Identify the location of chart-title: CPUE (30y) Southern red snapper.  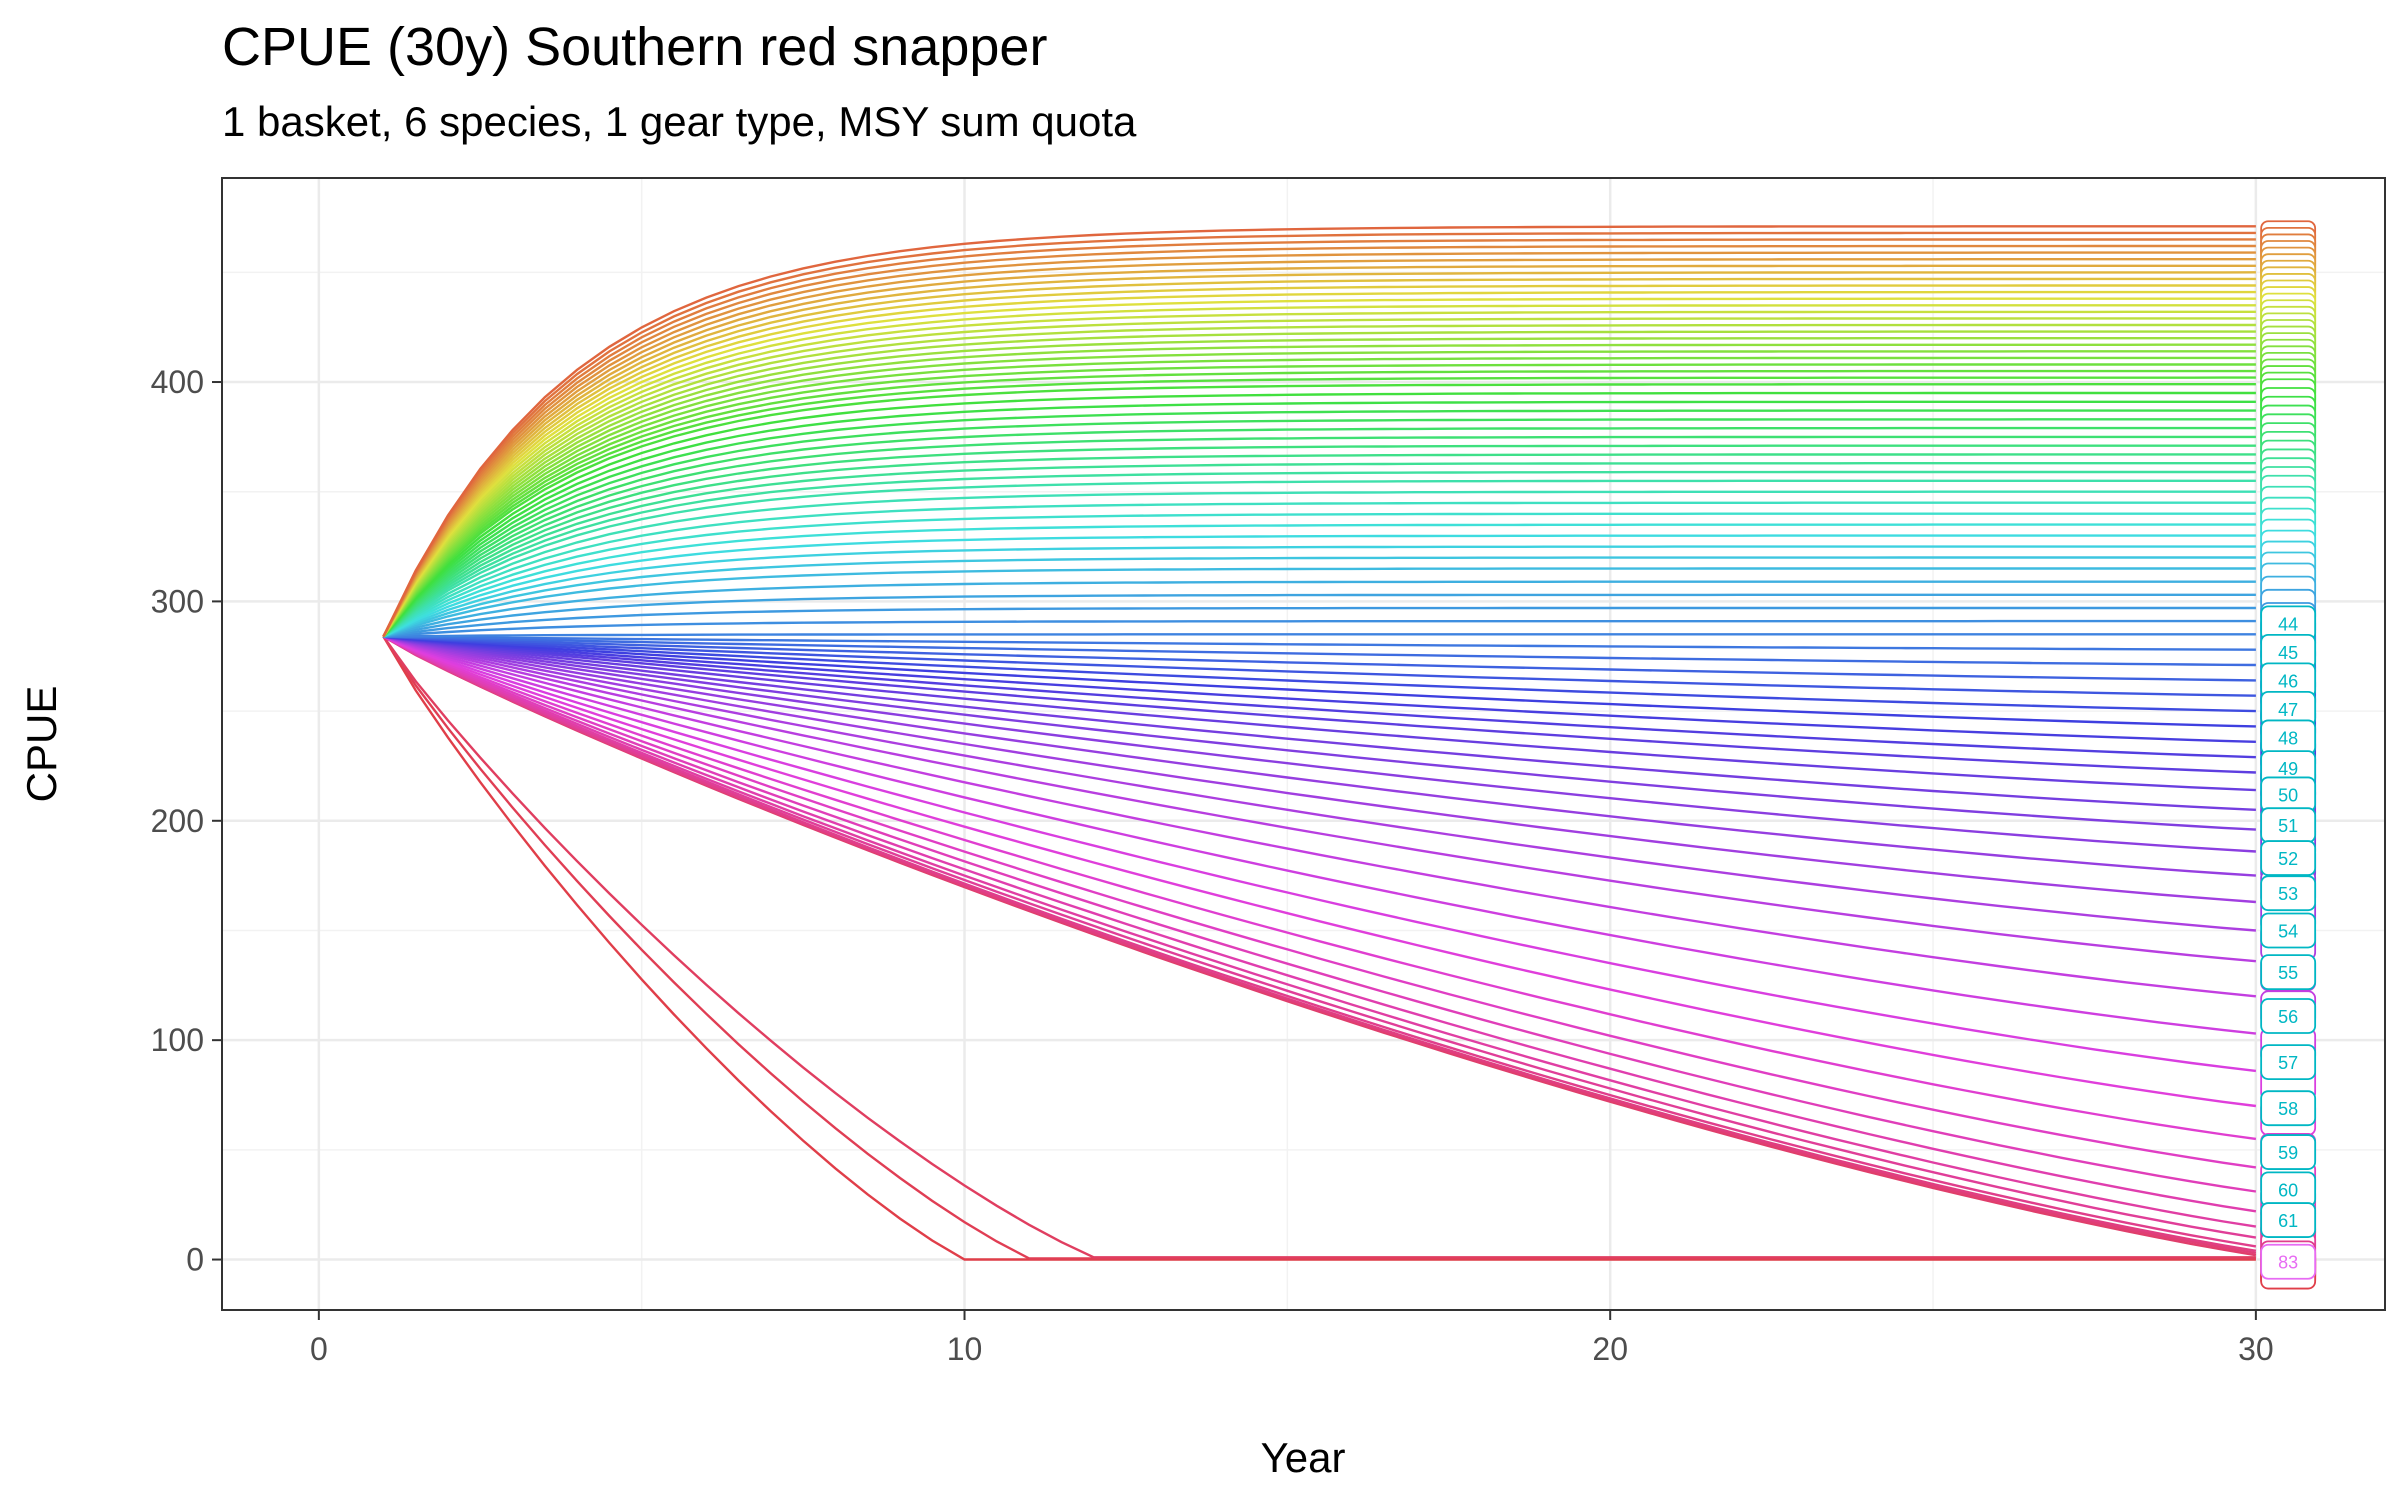
(635, 47).